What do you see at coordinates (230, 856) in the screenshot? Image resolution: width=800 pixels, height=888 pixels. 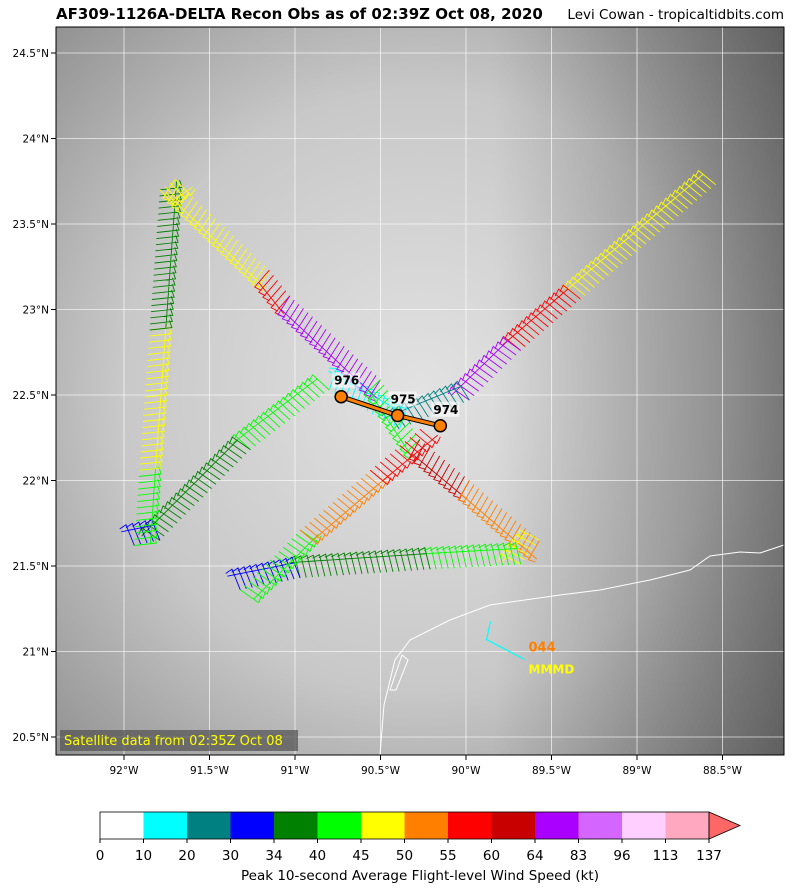 I see `colorbar-tick-label: 30` at bounding box center [230, 856].